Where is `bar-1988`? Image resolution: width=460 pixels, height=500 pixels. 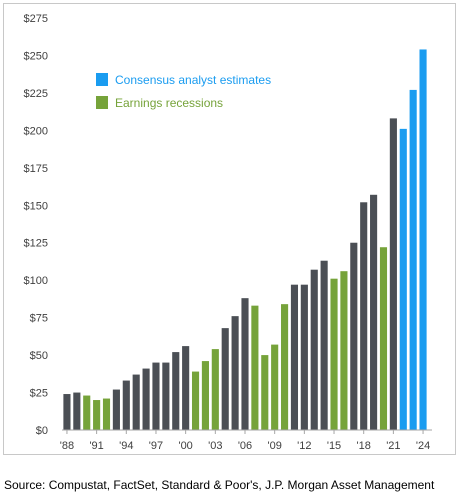 bar-1988 is located at coordinates (67, 412).